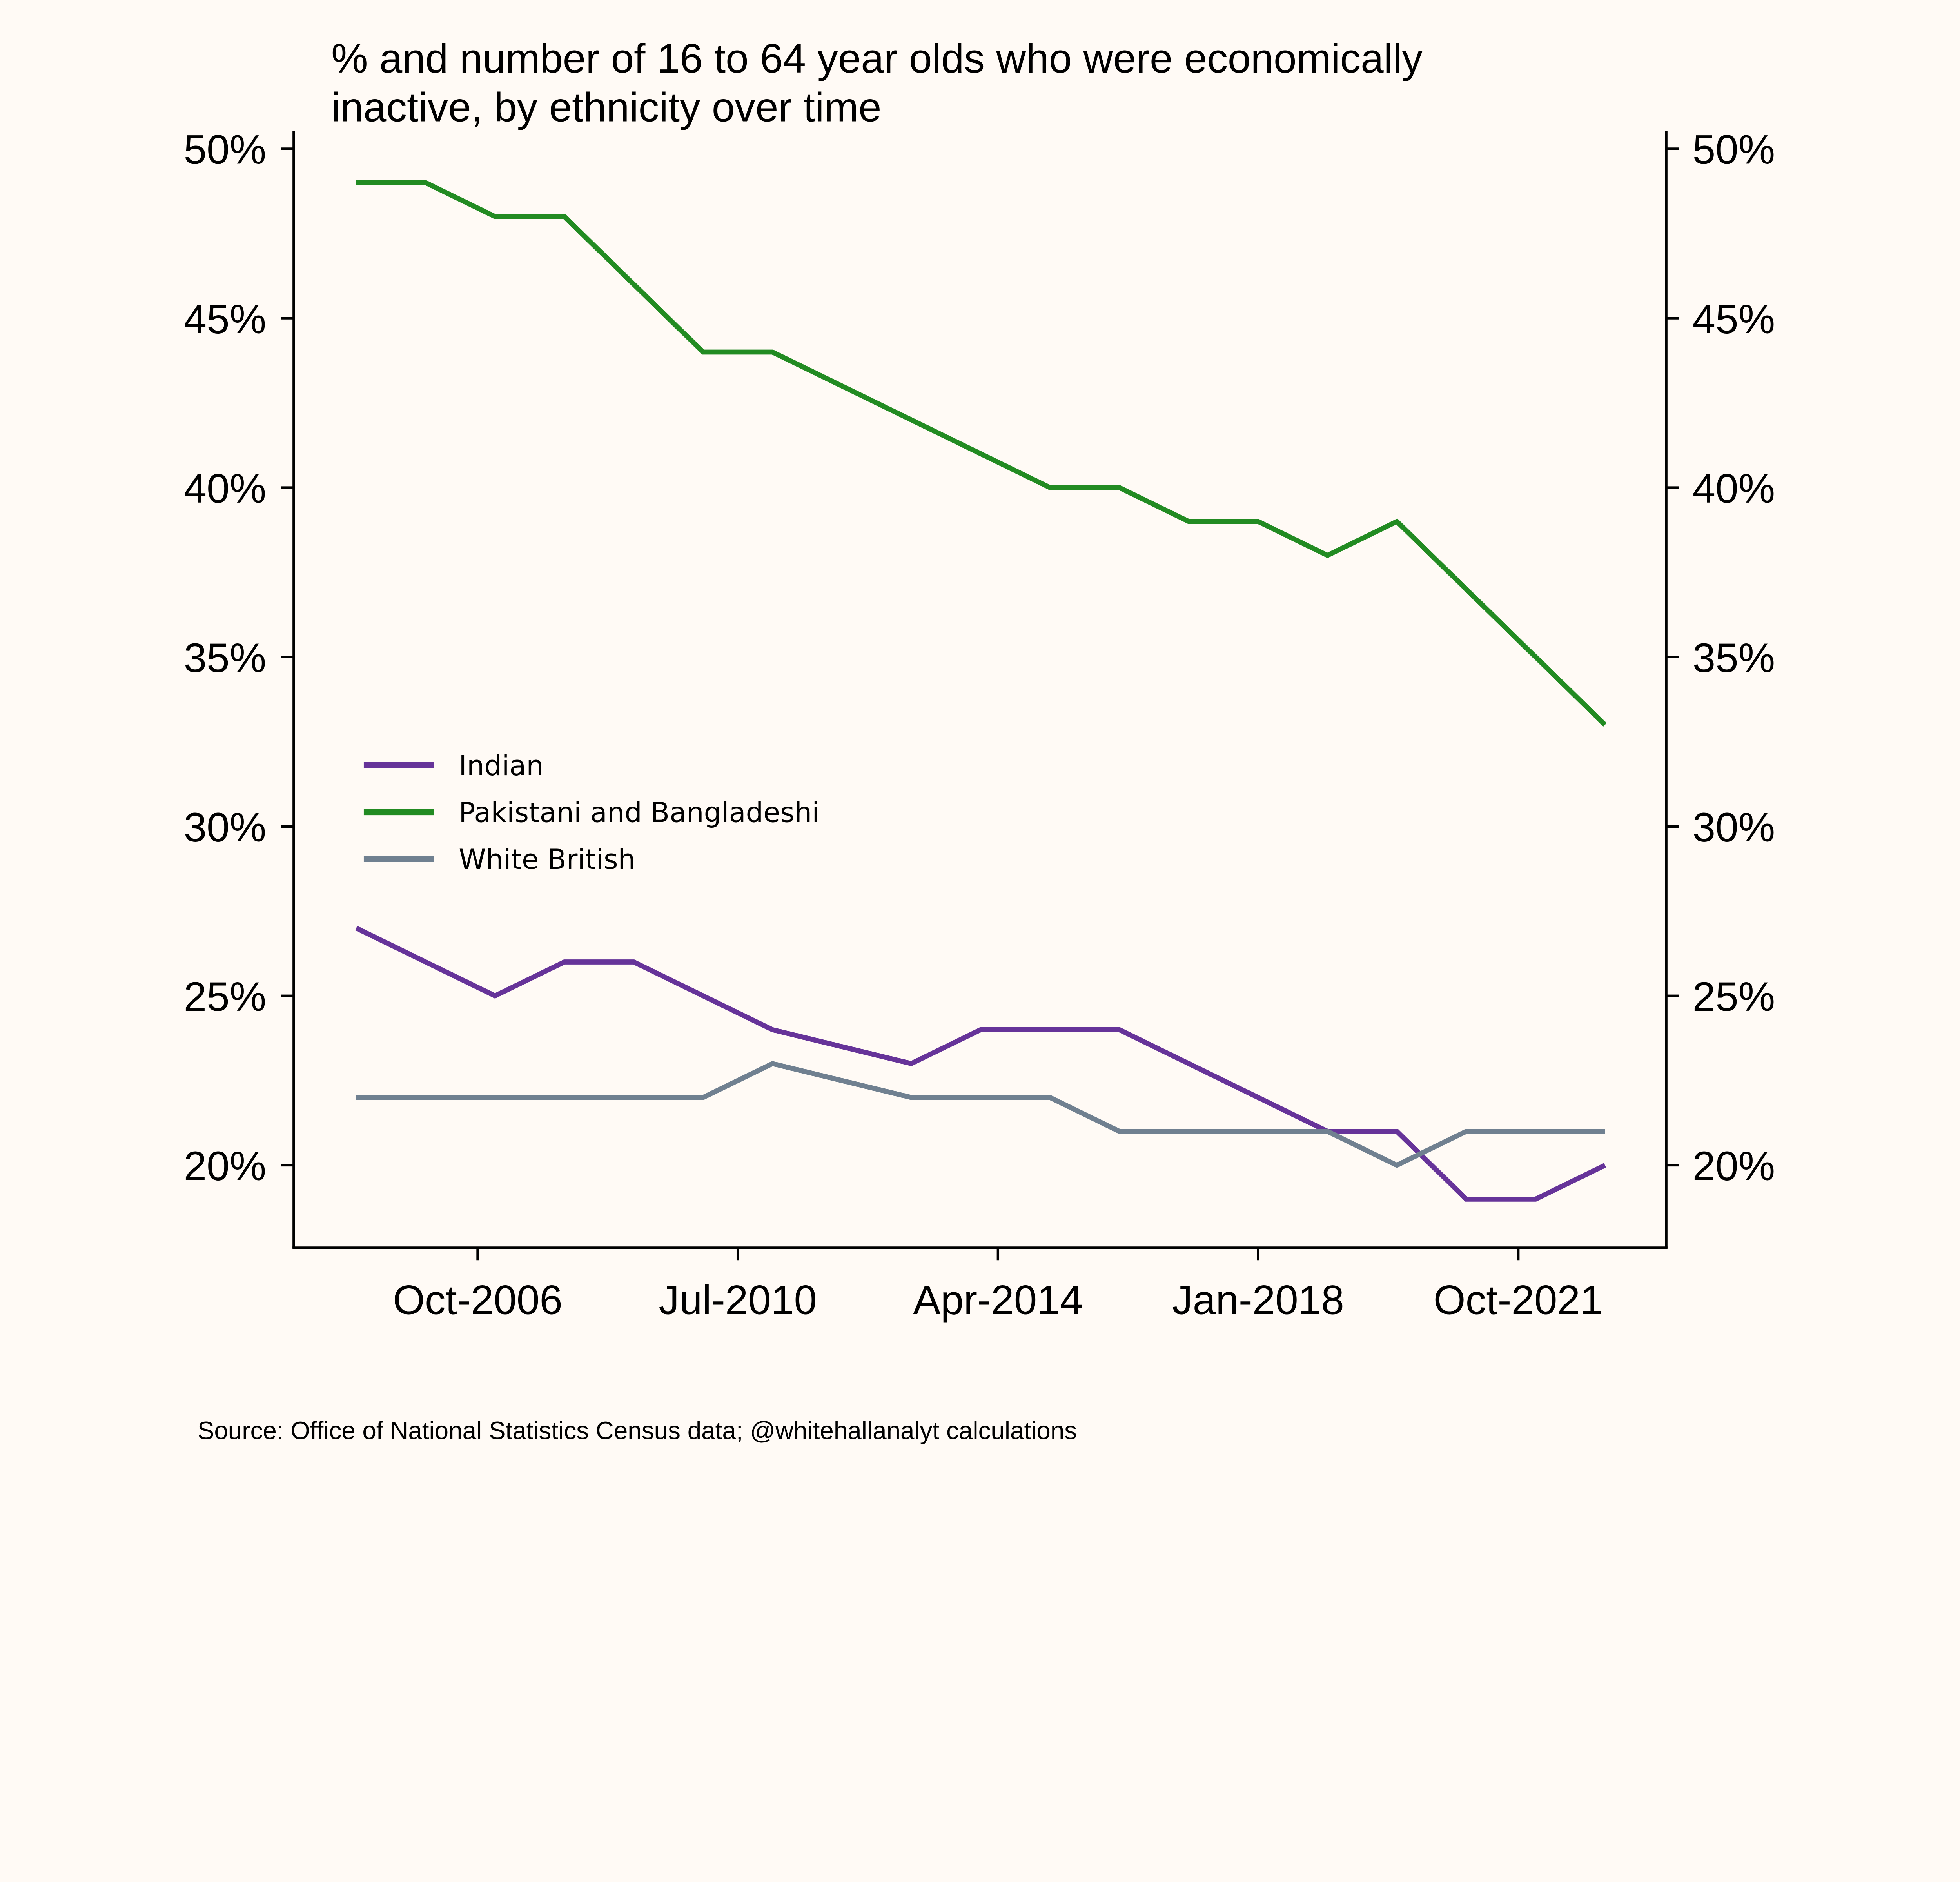  I want to click on legend-label: Pakistani and Bangladeshi, so click(639, 813).